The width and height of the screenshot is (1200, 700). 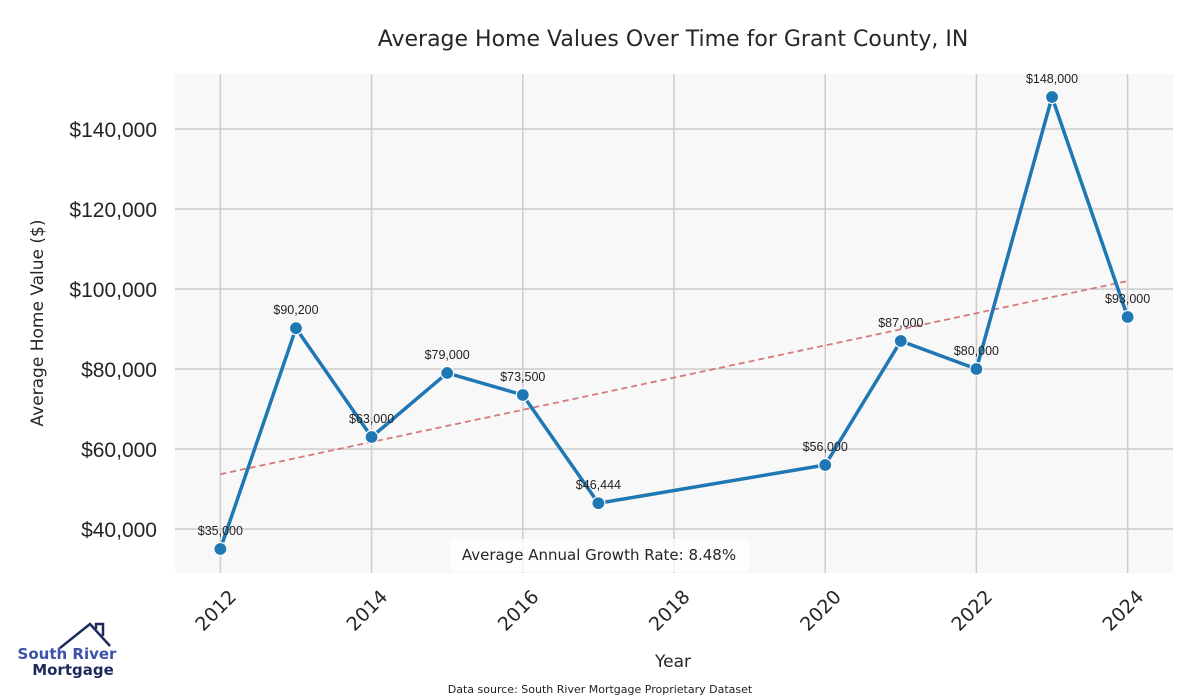 I want to click on data-label: $93,000, so click(x=1127, y=299).